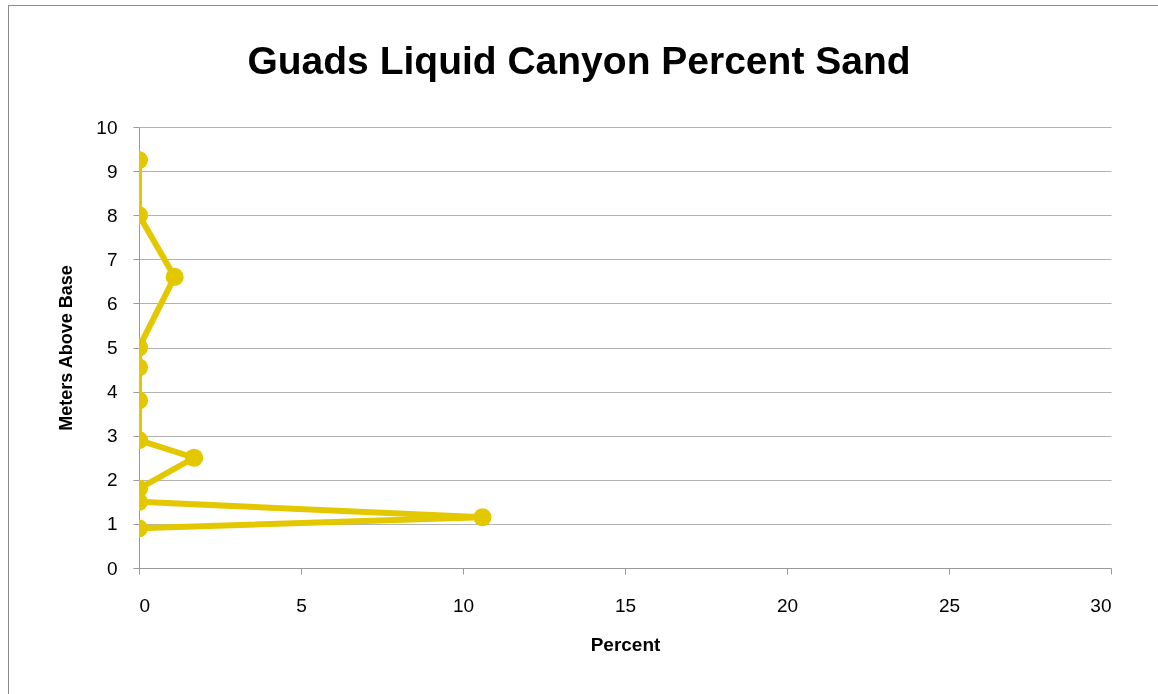  I want to click on x-tick-label: 0, so click(145, 605).